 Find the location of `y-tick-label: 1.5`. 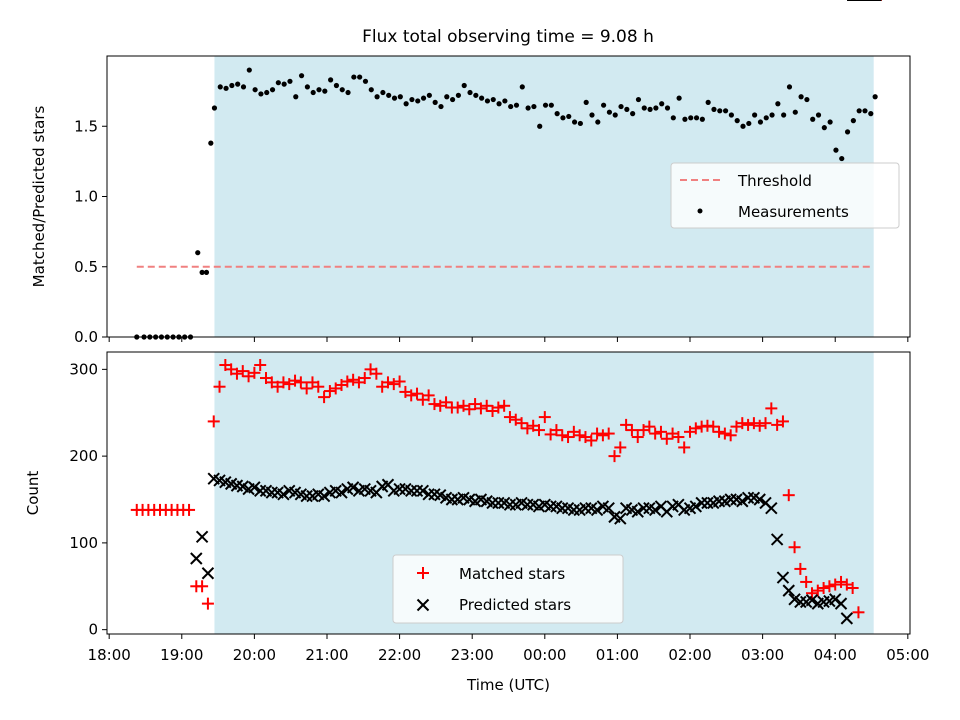

y-tick-label: 1.5 is located at coordinates (86, 126).